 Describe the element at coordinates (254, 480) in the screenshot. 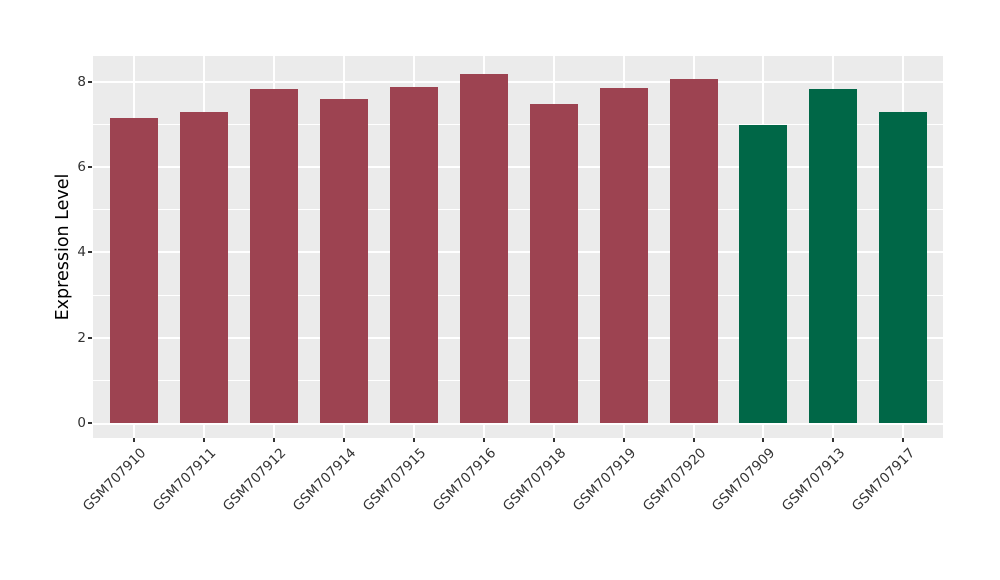

I see `x-tick-label: GSM707912` at that location.